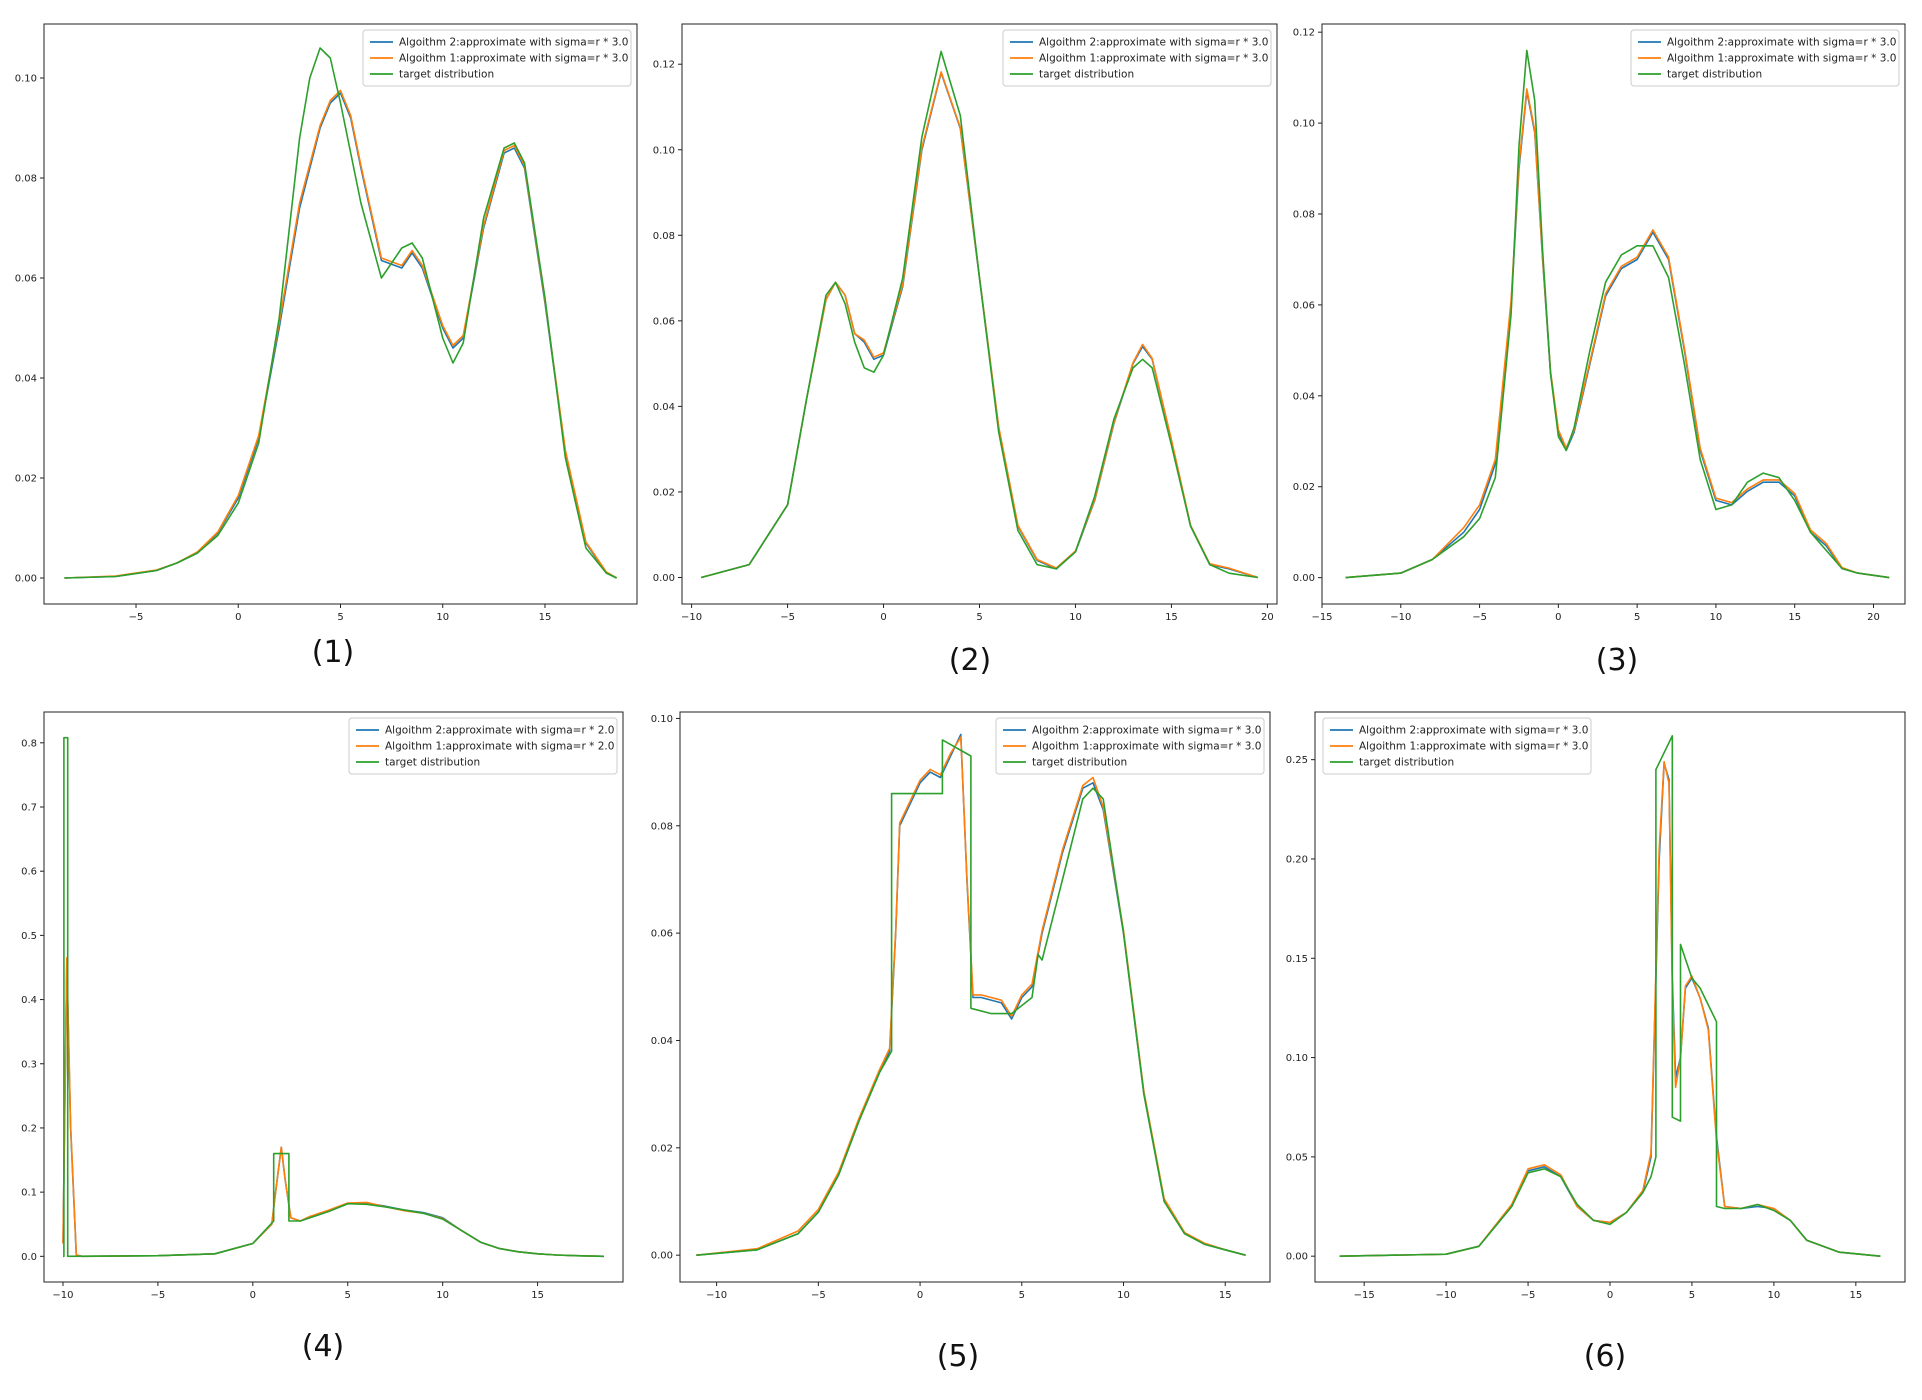 The image size is (1922, 1400). Describe the element at coordinates (29, 1128) in the screenshot. I see `y-tick-label: 0.2` at that location.